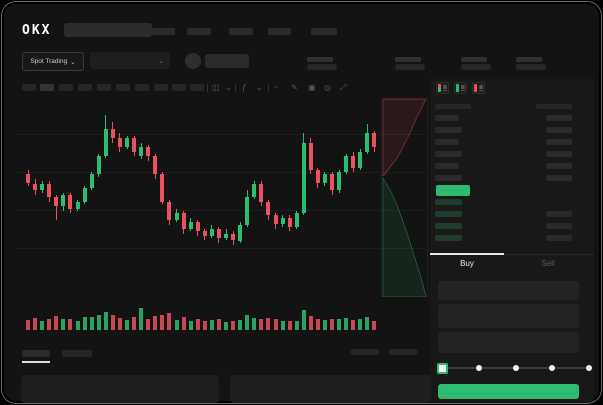  Describe the element at coordinates (227, 61) in the screenshot. I see `pair-name-placeholder` at that location.